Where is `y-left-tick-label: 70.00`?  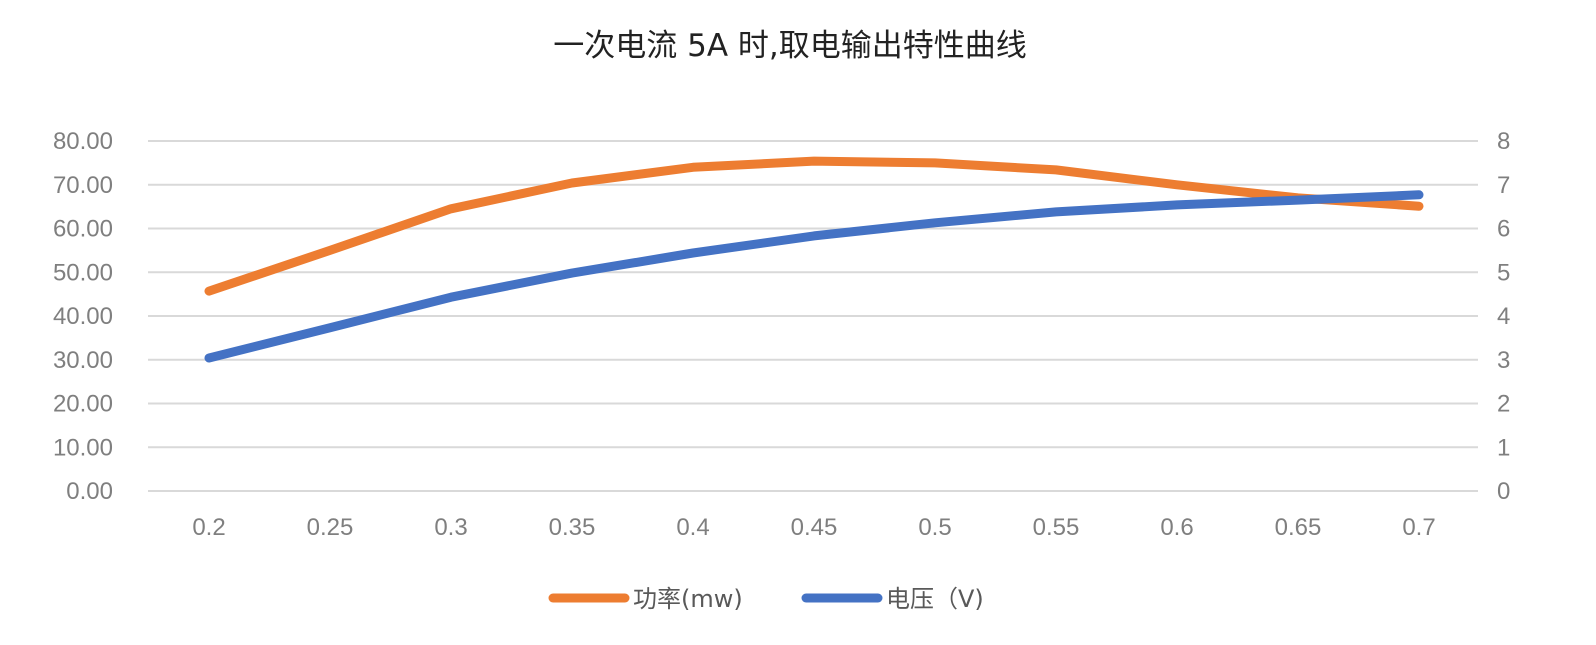 y-left-tick-label: 70.00 is located at coordinates (83, 185).